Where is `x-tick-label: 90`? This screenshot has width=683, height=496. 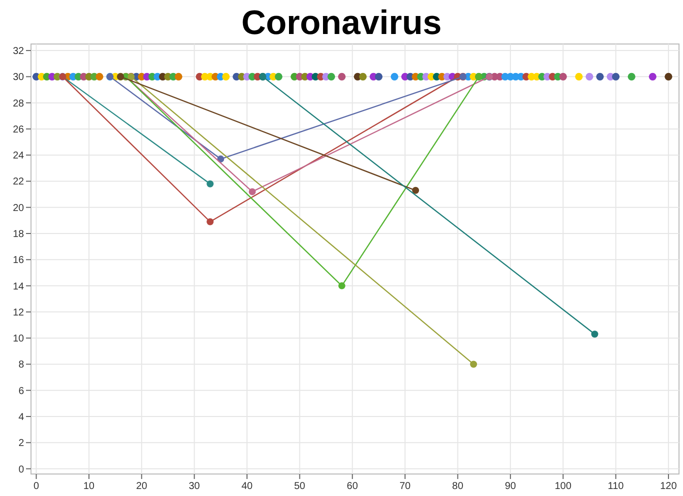
x-tick-label: 90 is located at coordinates (510, 486).